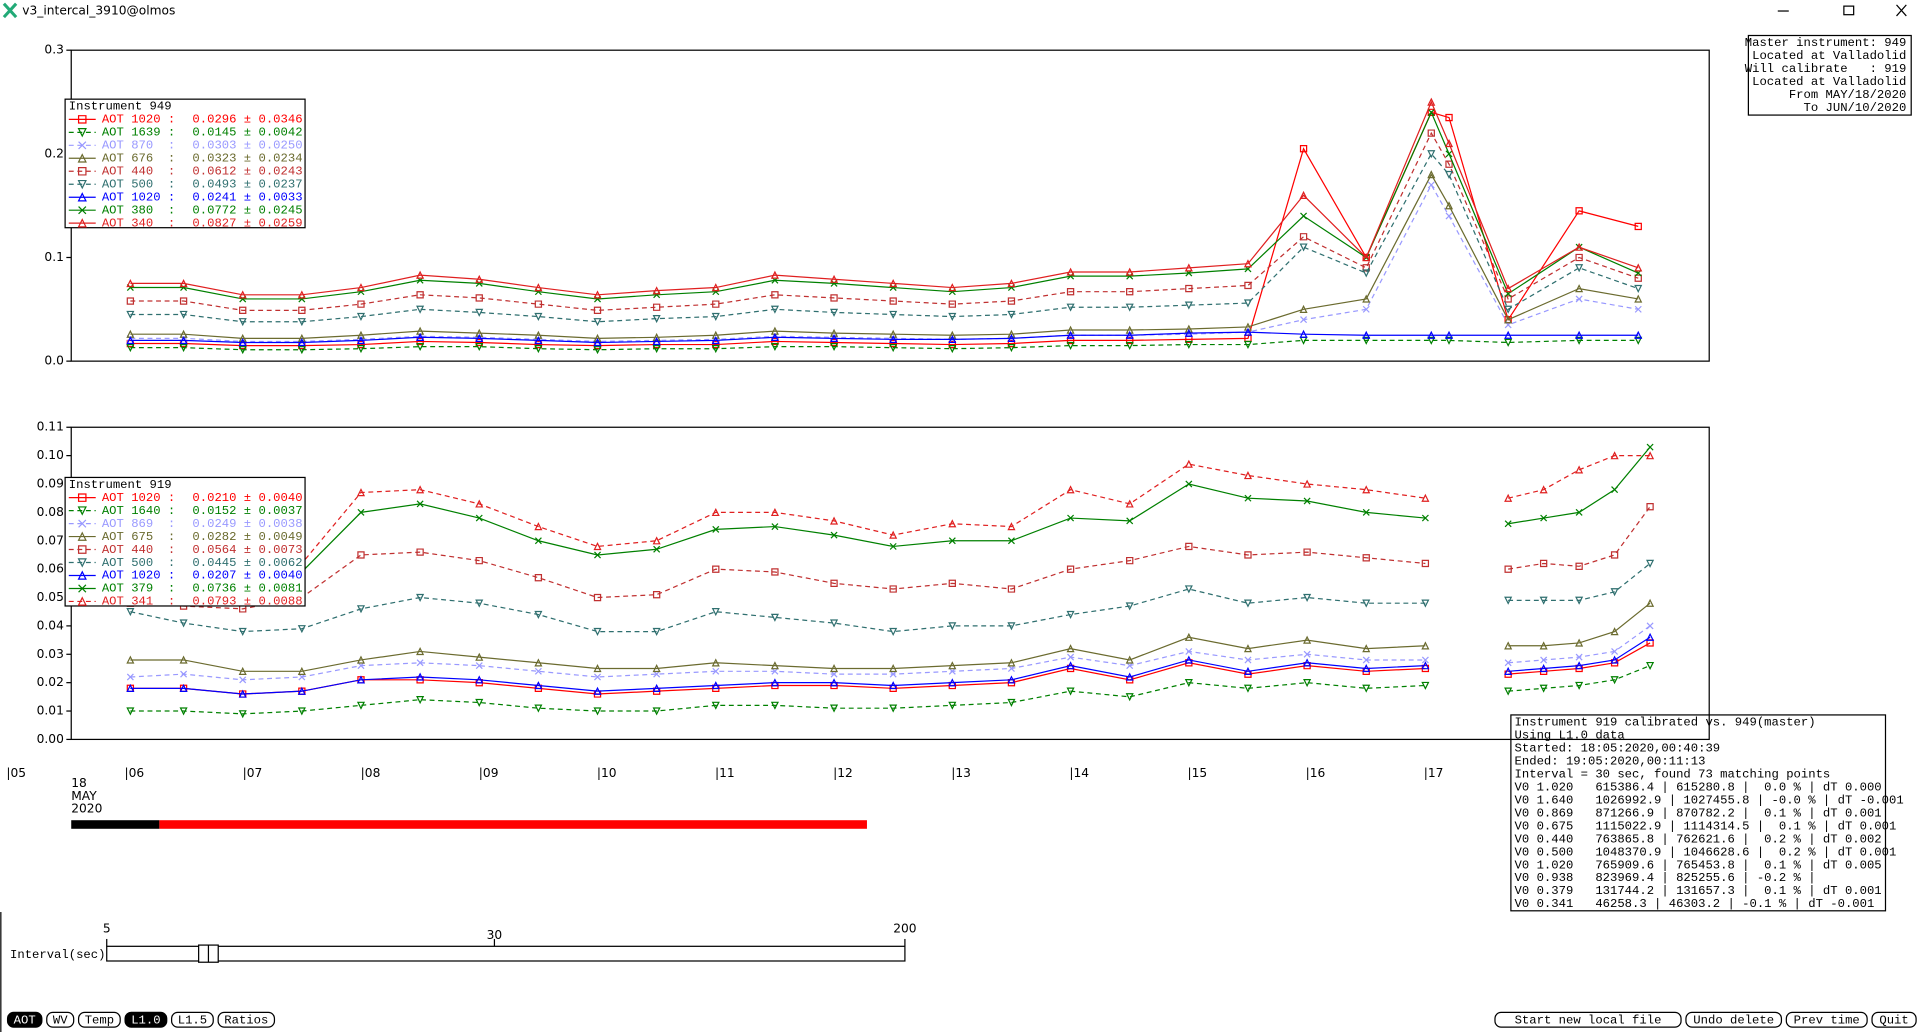 The height and width of the screenshot is (1032, 1920). I want to click on info-line: Will calibrate : 919, so click(1826, 69).